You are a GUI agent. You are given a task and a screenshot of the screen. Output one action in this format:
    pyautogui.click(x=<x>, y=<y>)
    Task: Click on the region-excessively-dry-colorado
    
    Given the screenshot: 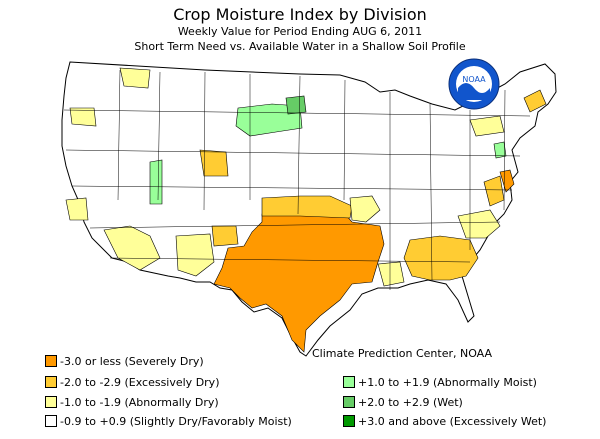 What is the action you would take?
    pyautogui.click(x=225, y=236)
    